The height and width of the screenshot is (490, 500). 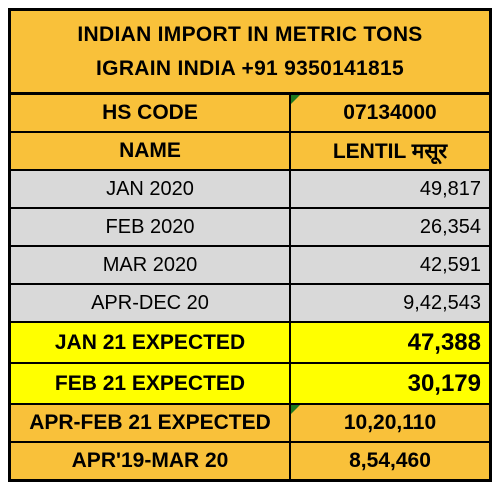 I want to click on row-value-cell: 10,20,110, so click(x=390, y=423).